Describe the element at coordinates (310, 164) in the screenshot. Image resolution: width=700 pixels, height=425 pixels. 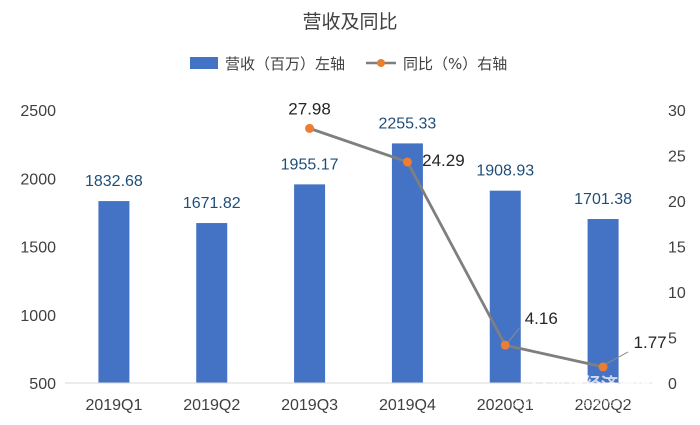
I see `bar-value-label: 1955.17` at that location.